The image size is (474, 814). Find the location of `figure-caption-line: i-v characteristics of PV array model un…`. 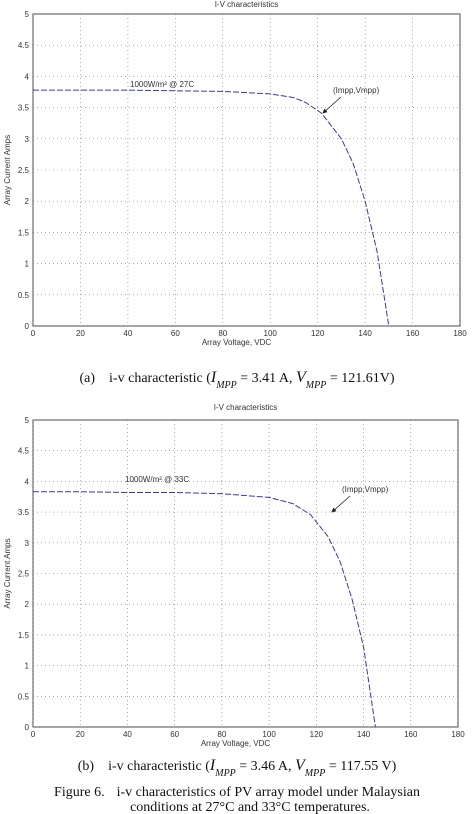

figure-caption-line: i-v characteristics of PV array model un… is located at coordinates (268, 792).